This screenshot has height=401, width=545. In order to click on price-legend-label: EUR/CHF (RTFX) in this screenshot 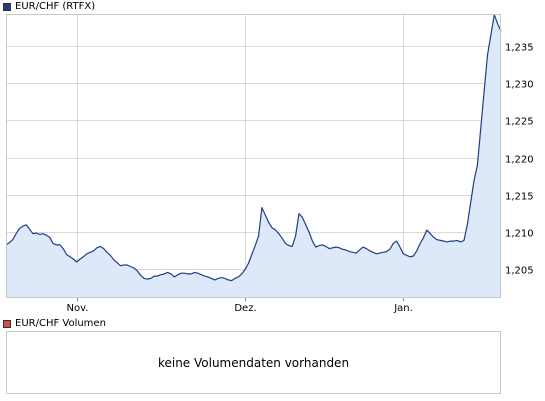, I will do `click(55, 6)`.